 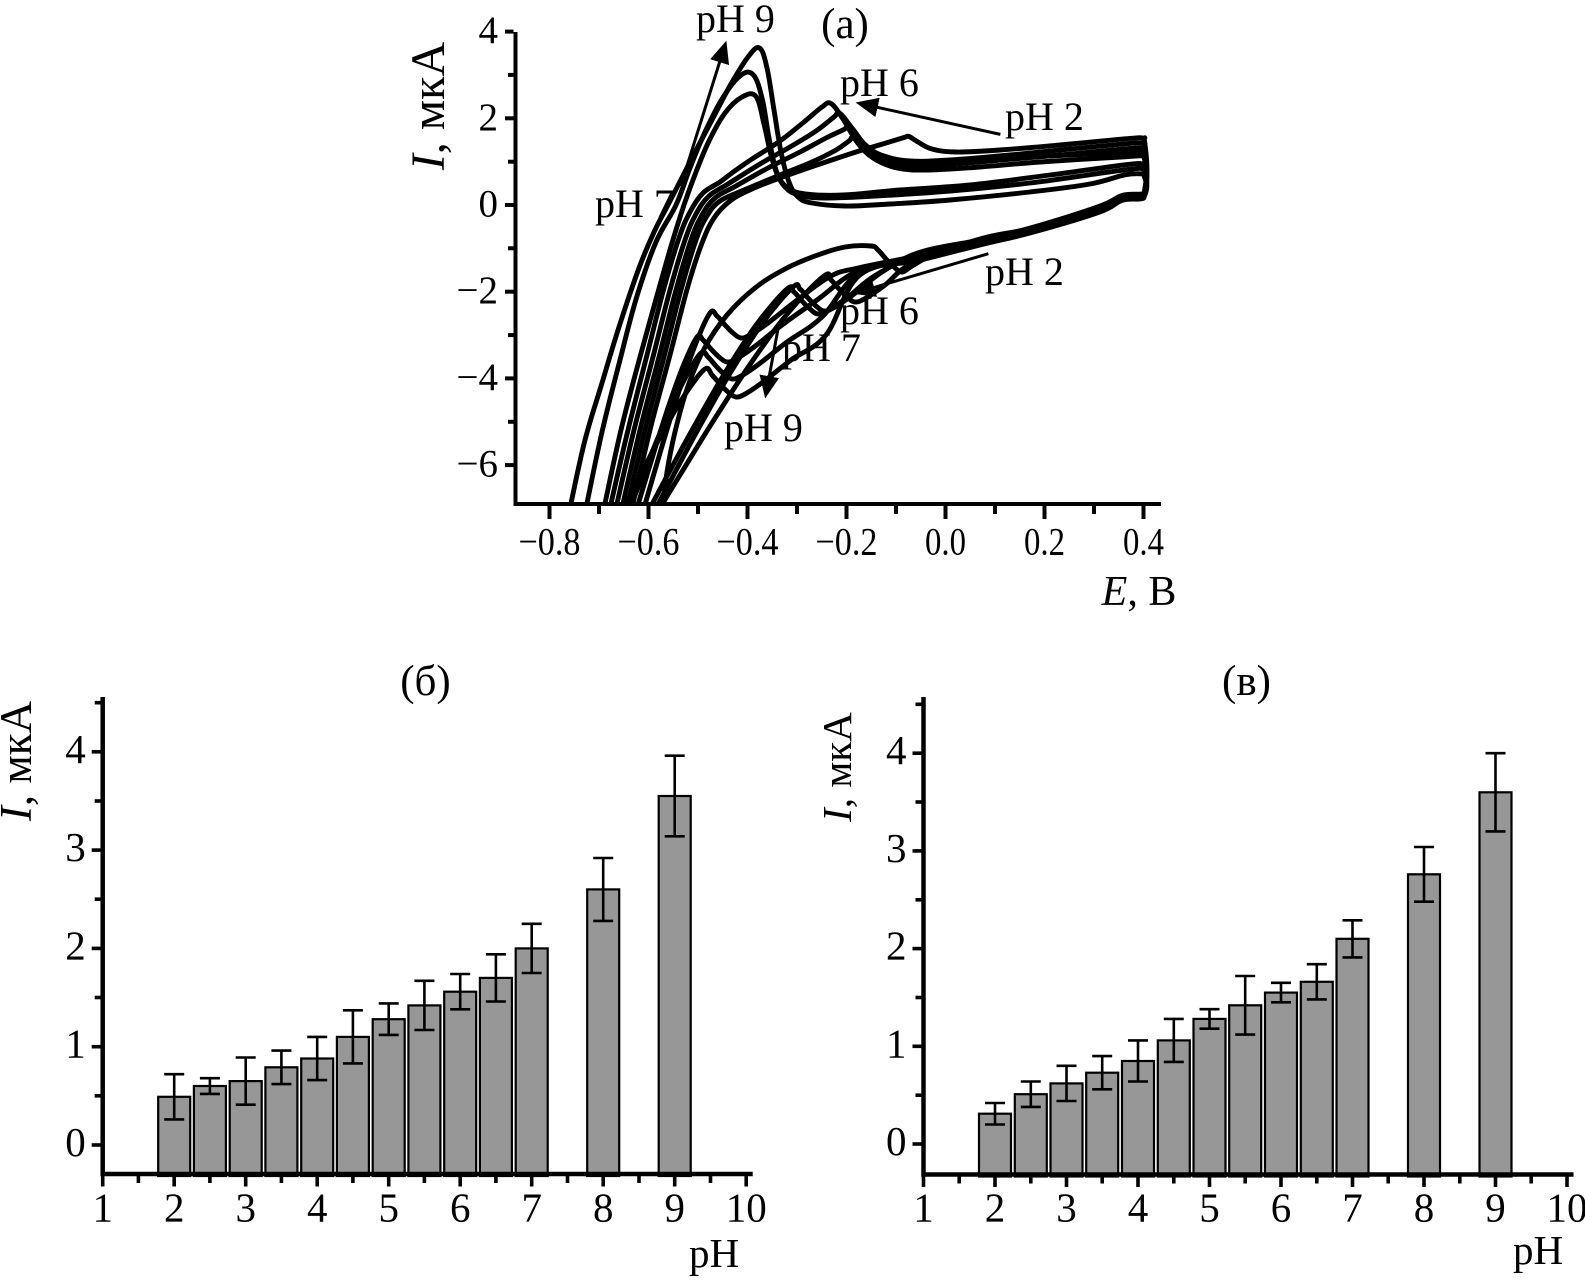 What do you see at coordinates (478, 290) in the screenshot?
I see `svg-text: −2` at bounding box center [478, 290].